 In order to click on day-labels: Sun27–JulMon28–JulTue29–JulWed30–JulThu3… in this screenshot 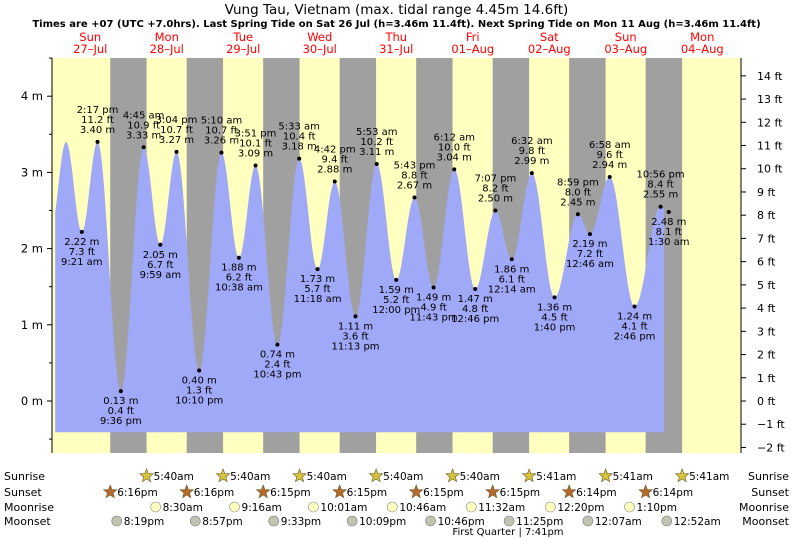, I will do `click(398, 43)`.